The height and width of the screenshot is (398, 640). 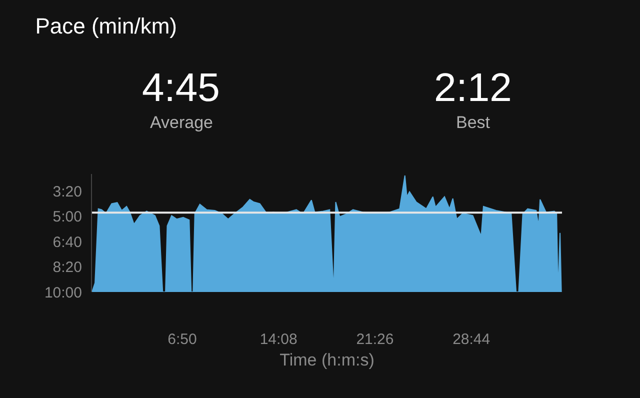 I want to click on text: 4:45, so click(x=181, y=88).